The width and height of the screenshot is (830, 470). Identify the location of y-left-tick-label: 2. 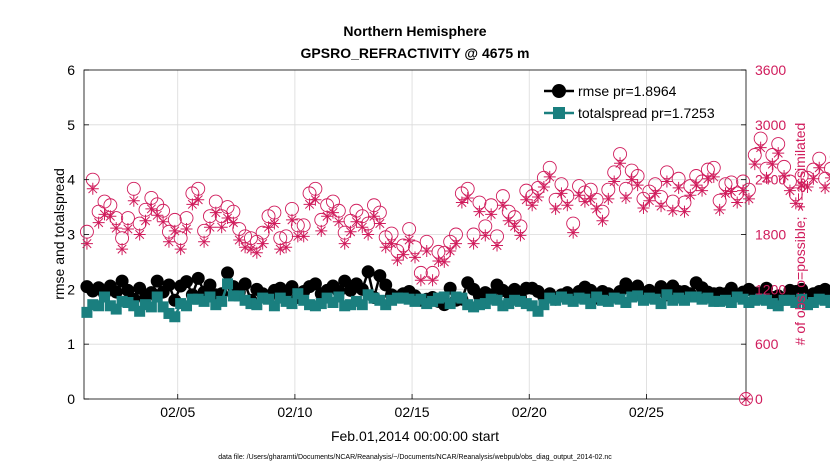
(71, 289).